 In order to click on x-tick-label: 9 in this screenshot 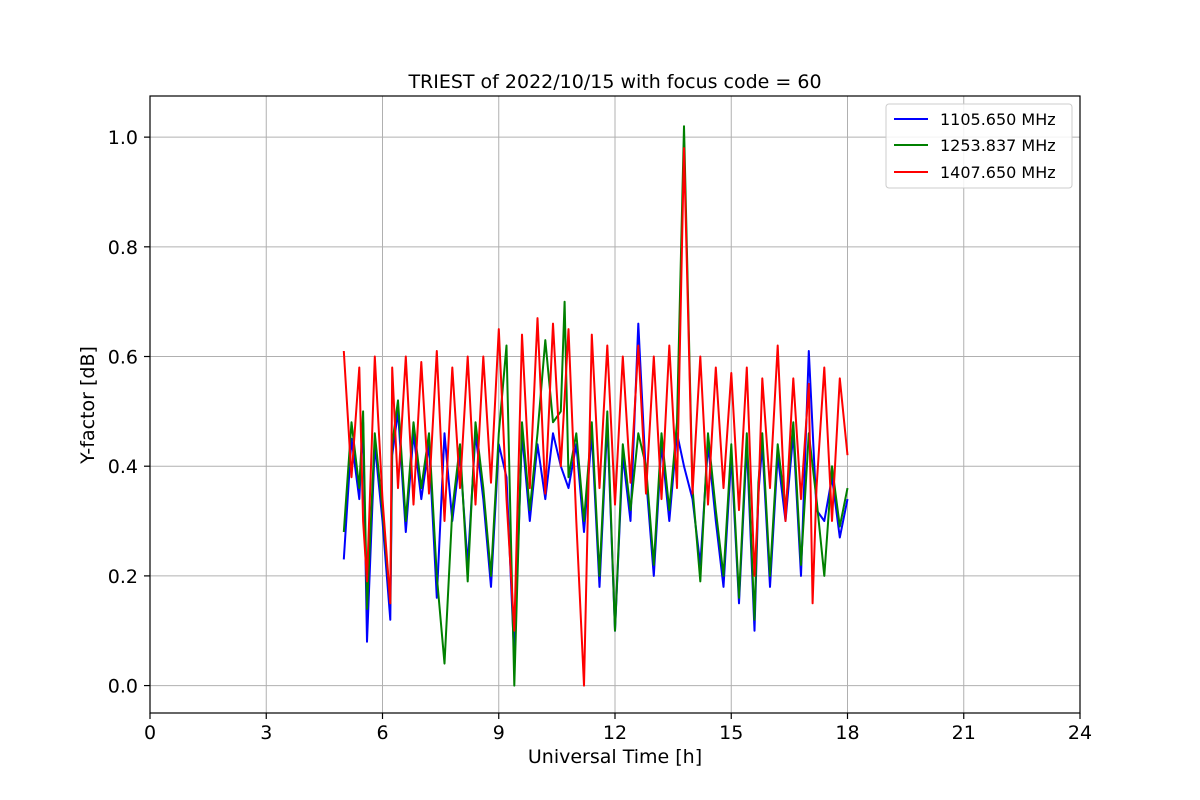, I will do `click(499, 733)`.